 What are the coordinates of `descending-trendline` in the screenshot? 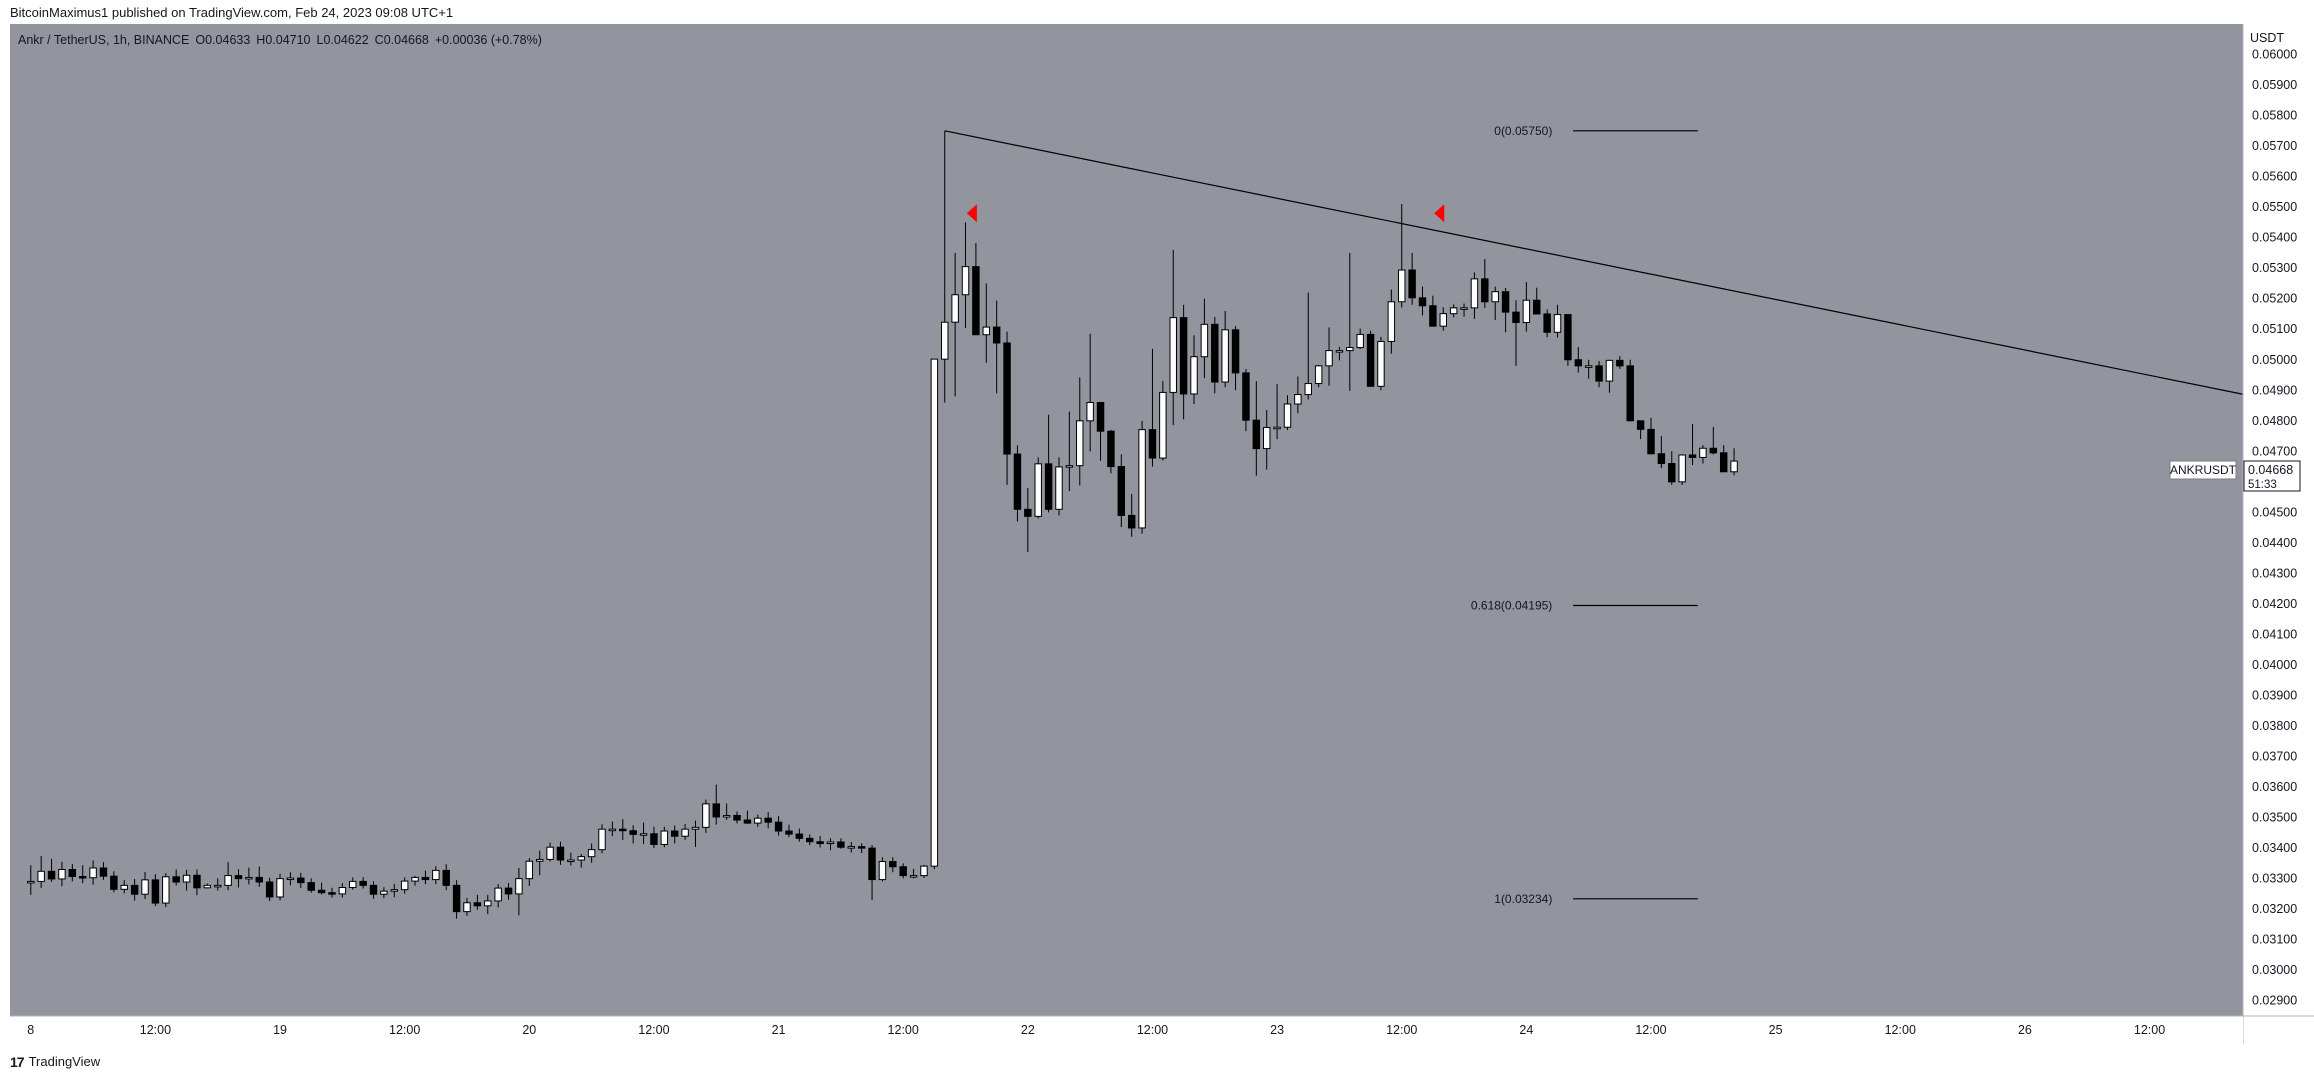 It's located at (1599, 263).